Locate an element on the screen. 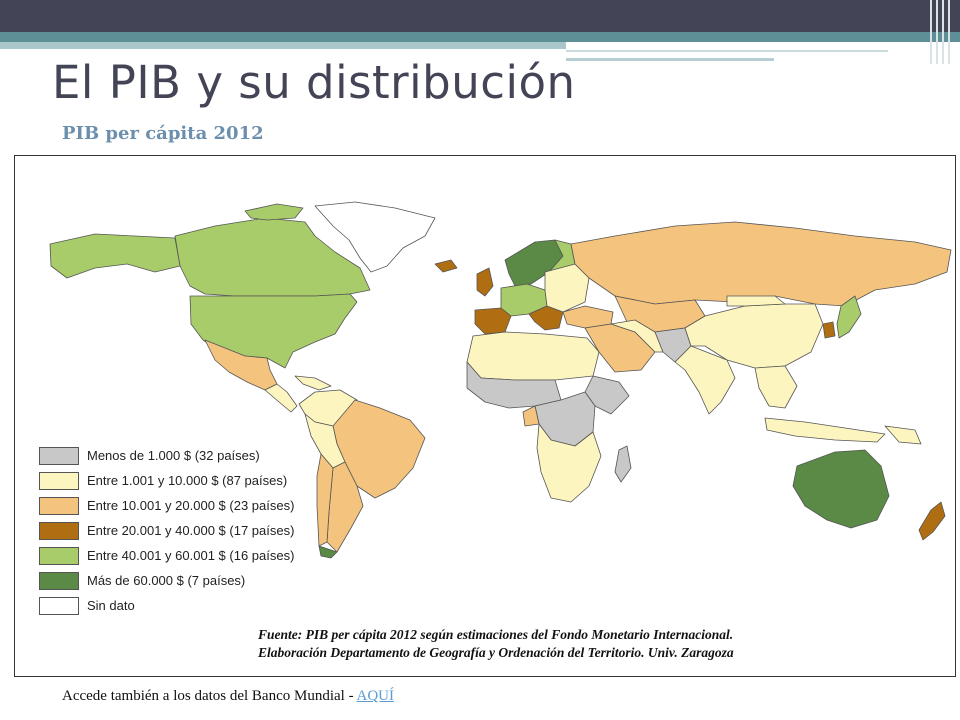 The height and width of the screenshot is (720, 960). region-arctic-islands is located at coordinates (274, 212).